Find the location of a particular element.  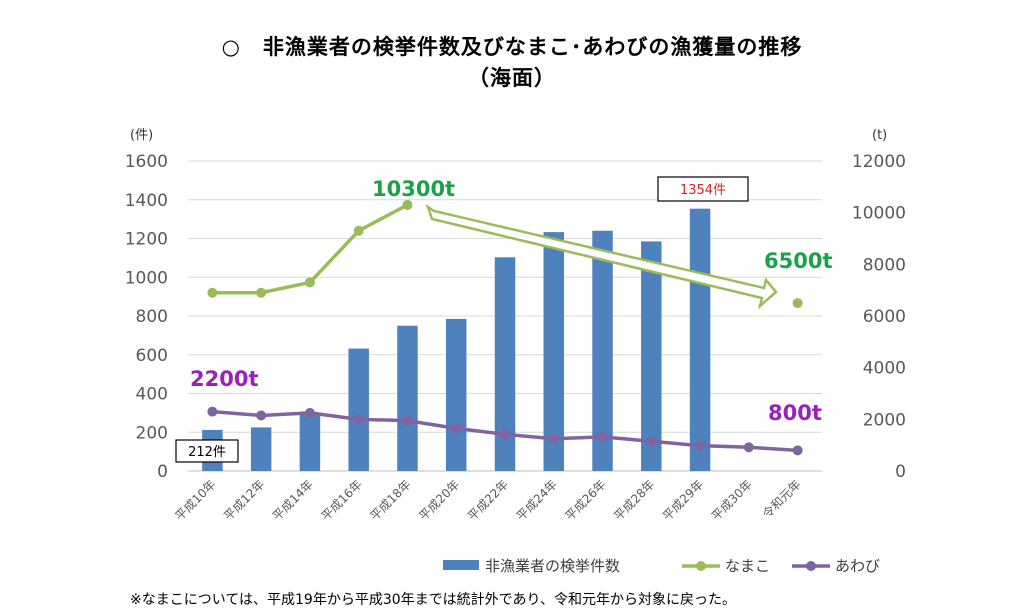

legend-marker-namako is located at coordinates (701, 566).